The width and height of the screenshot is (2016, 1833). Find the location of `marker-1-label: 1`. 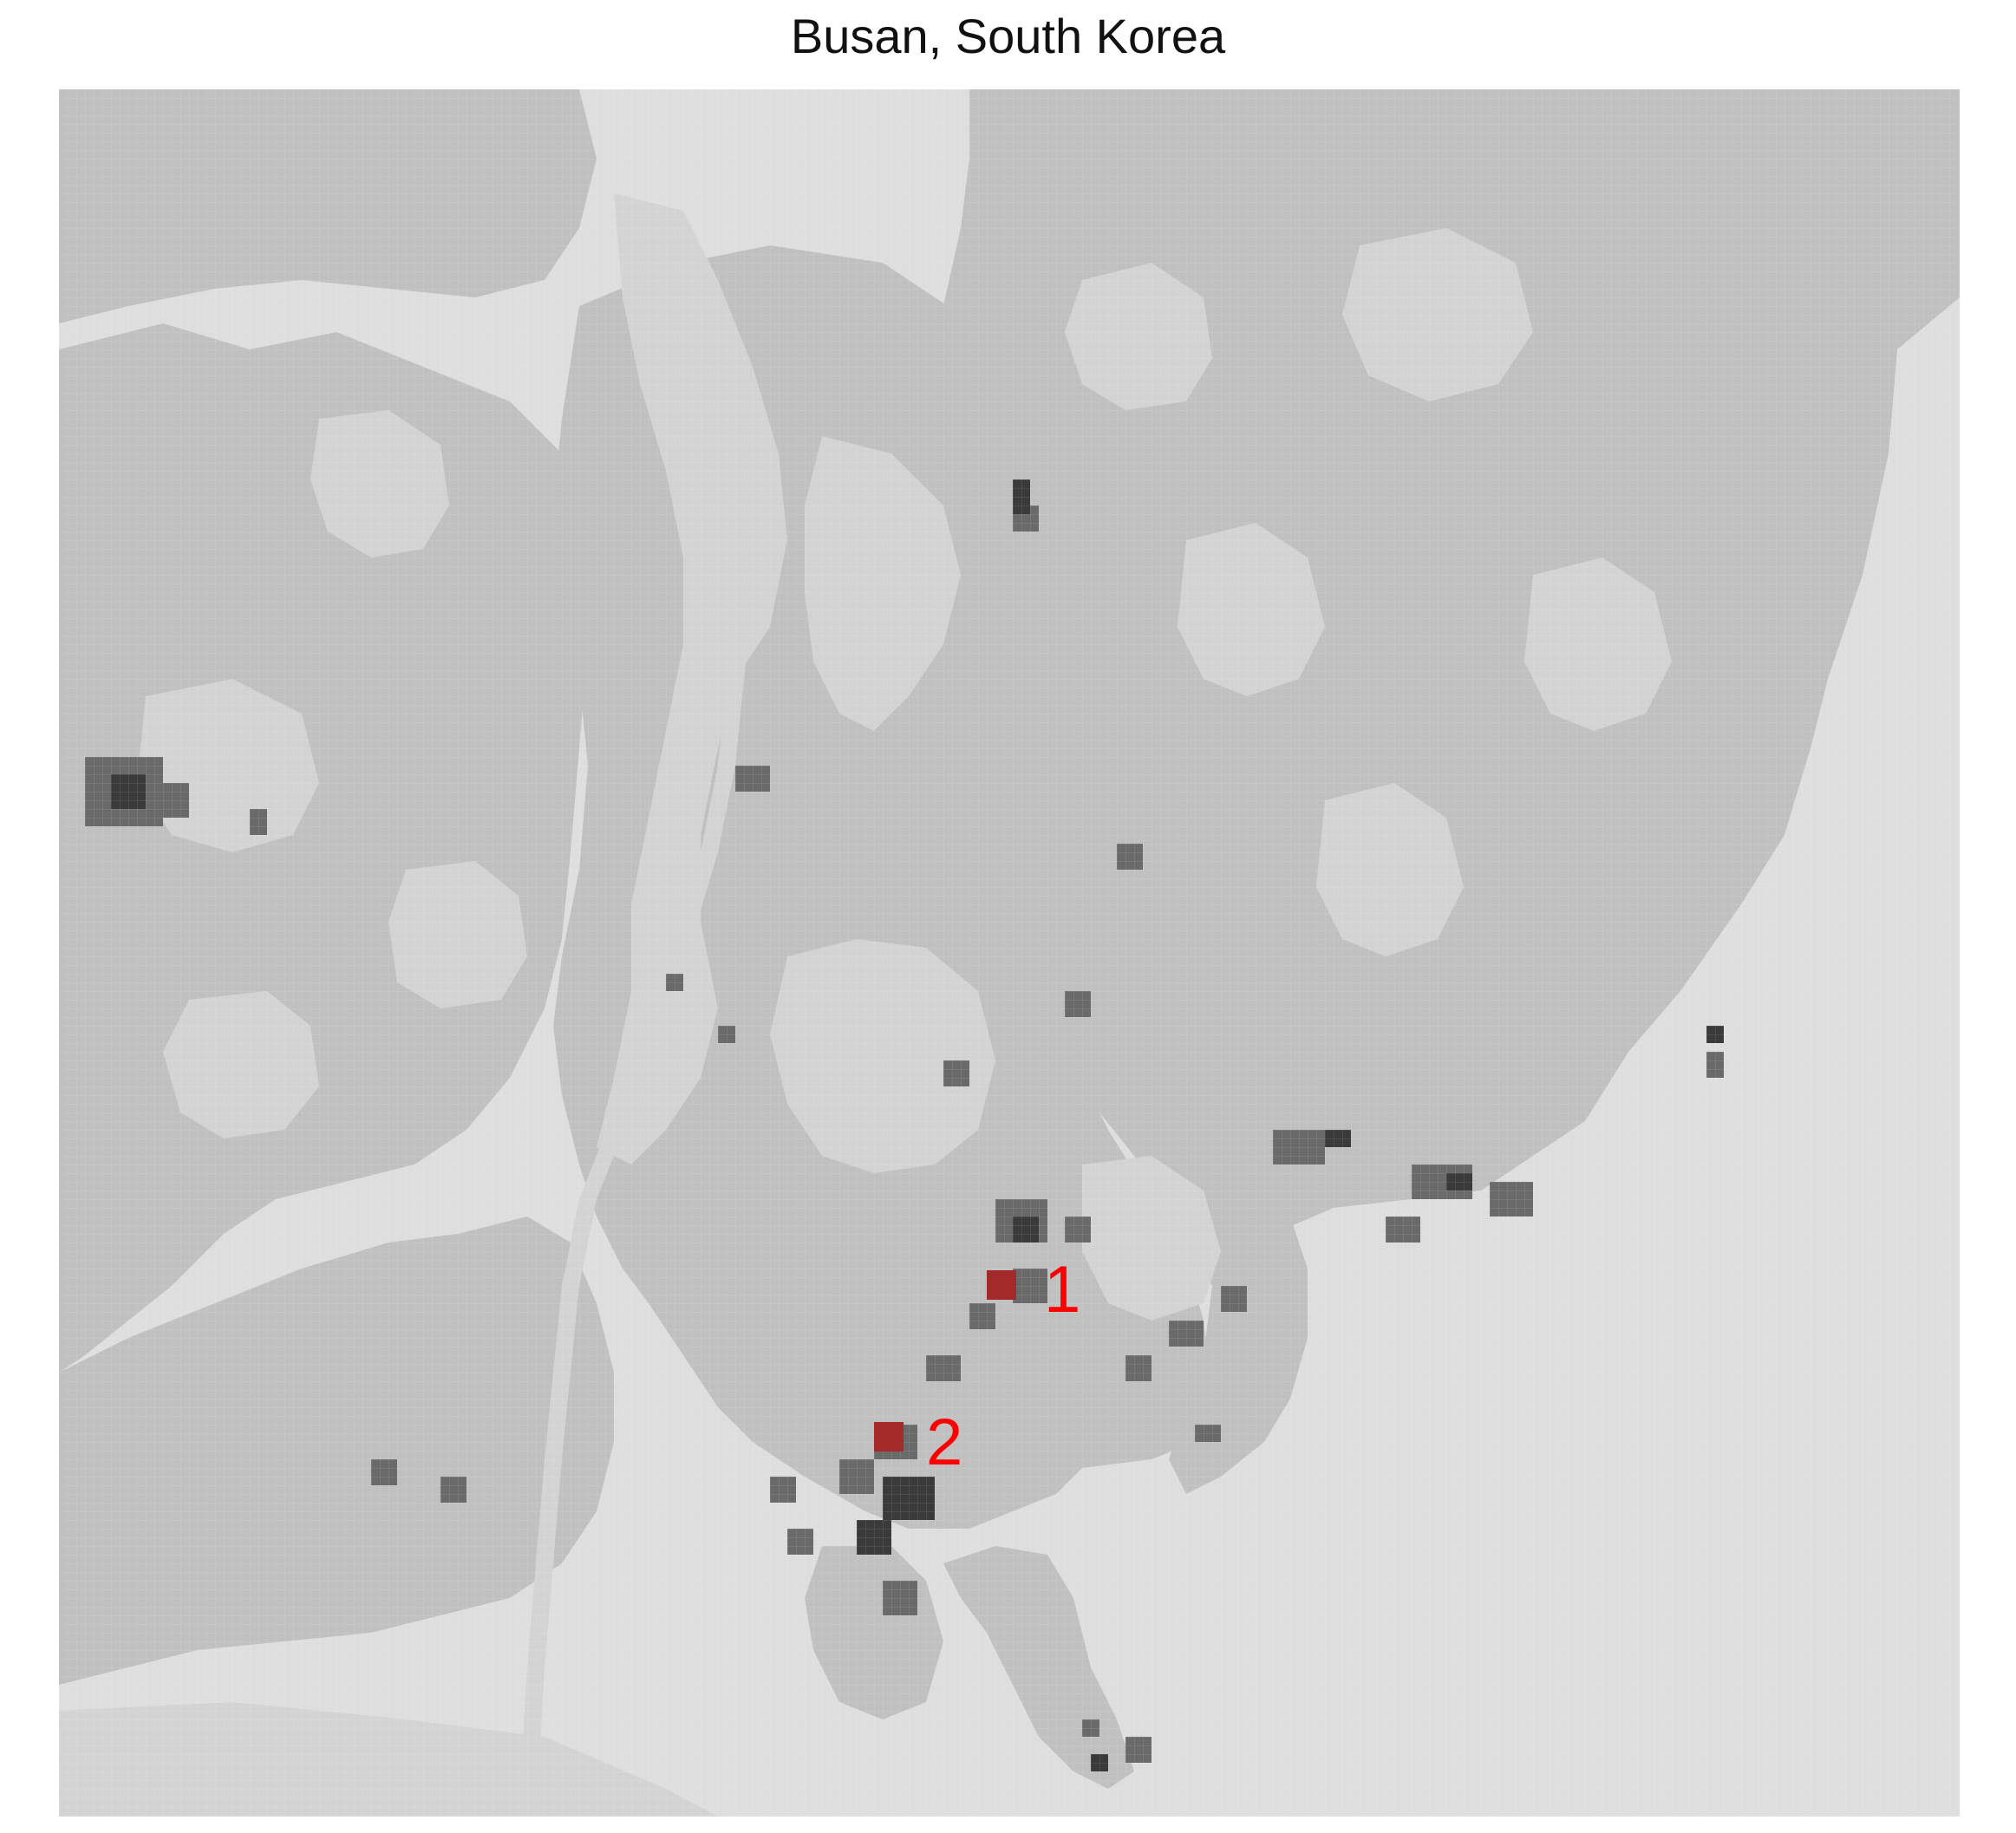

marker-1-label: 1 is located at coordinates (1062, 1290).